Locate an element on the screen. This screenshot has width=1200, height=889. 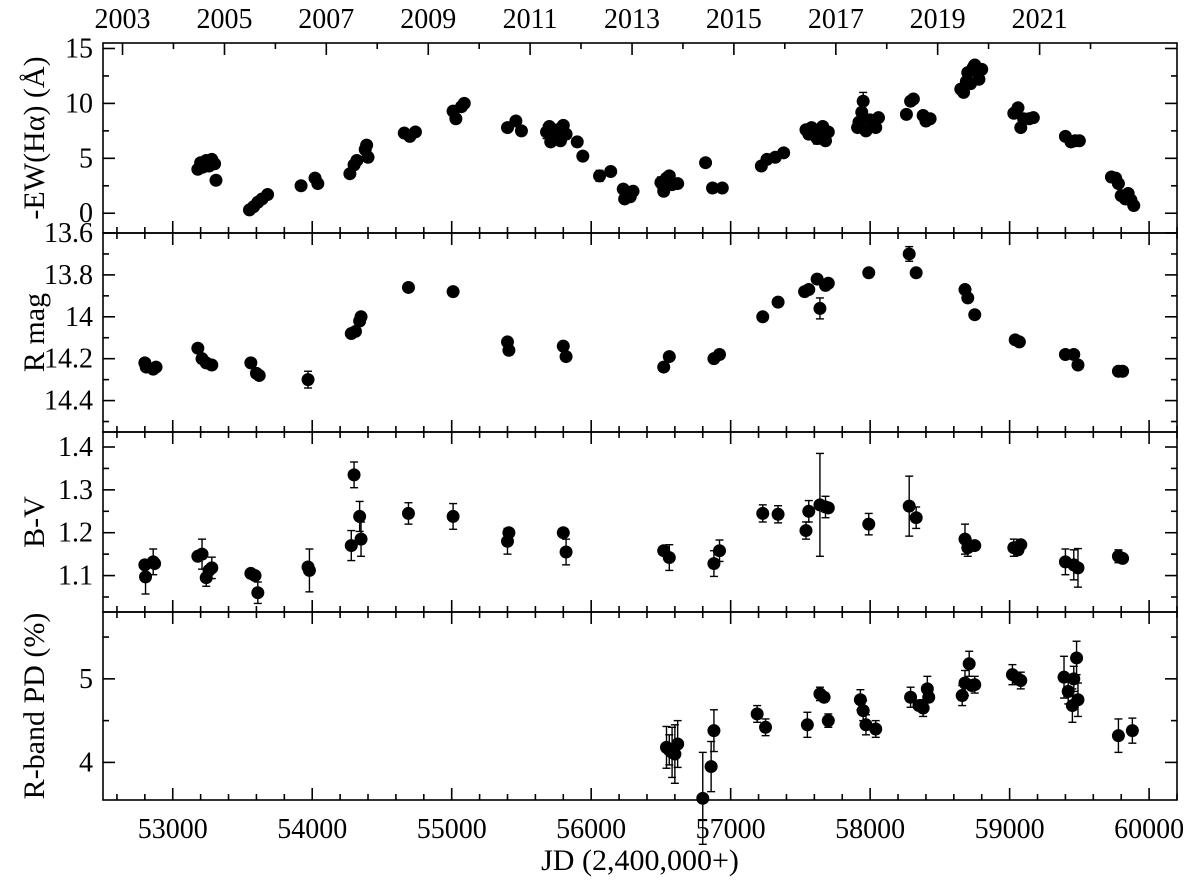
y-tick-label: 13.6 is located at coordinates (68, 233).